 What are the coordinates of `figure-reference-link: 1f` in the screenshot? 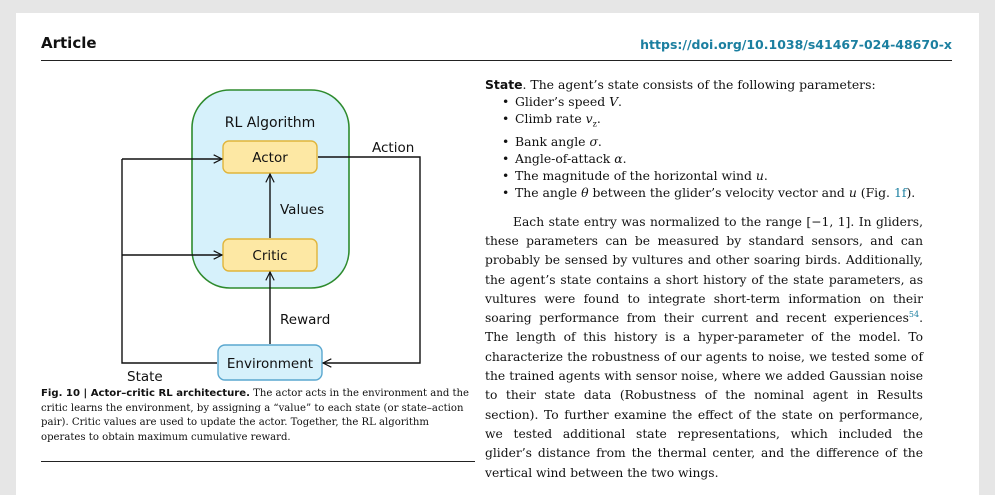 It's located at (900, 193).